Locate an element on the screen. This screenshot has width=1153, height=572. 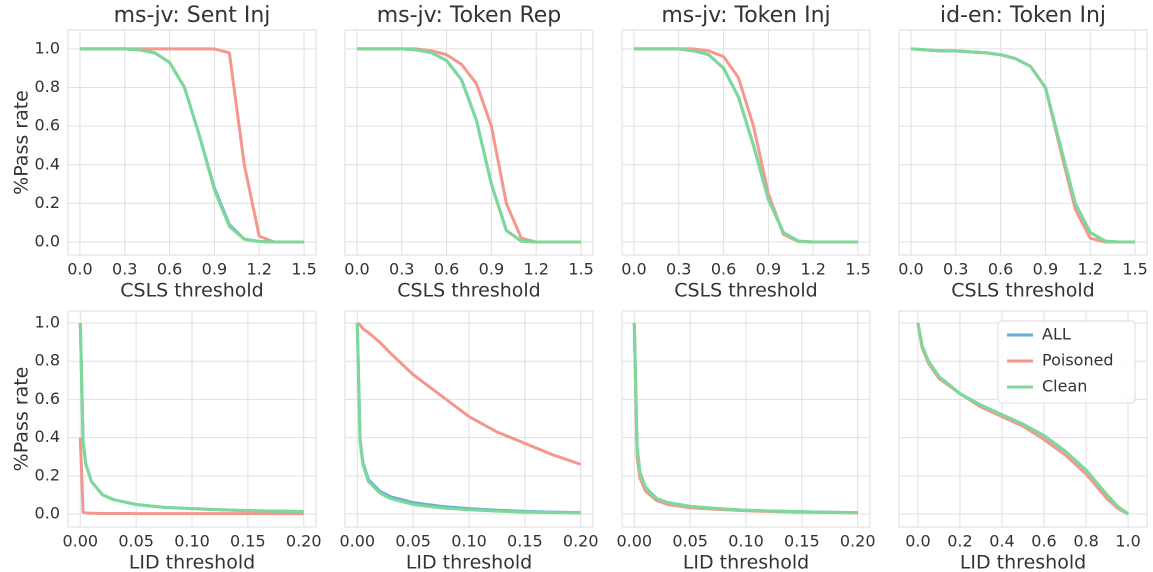
legend-label: Poisoned is located at coordinates (1078, 360).